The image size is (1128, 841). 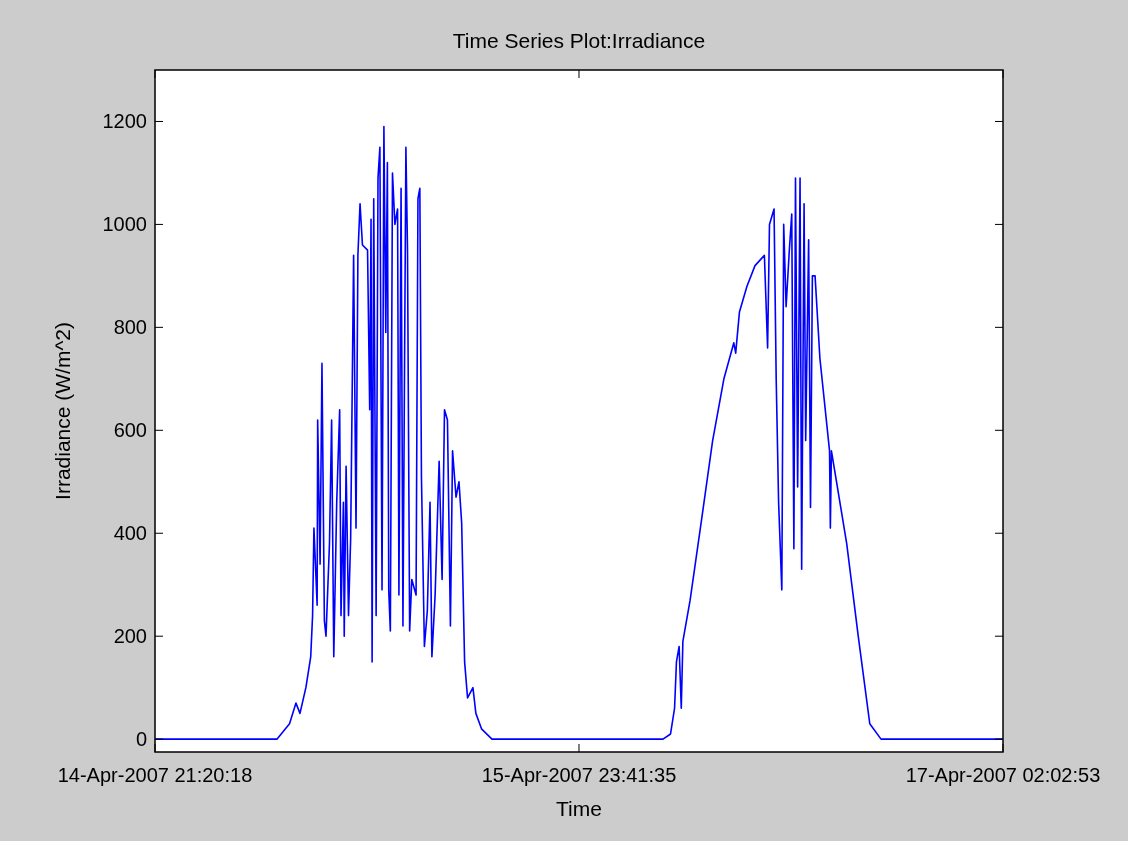 I want to click on y-tick-label: 400, so click(x=130, y=533).